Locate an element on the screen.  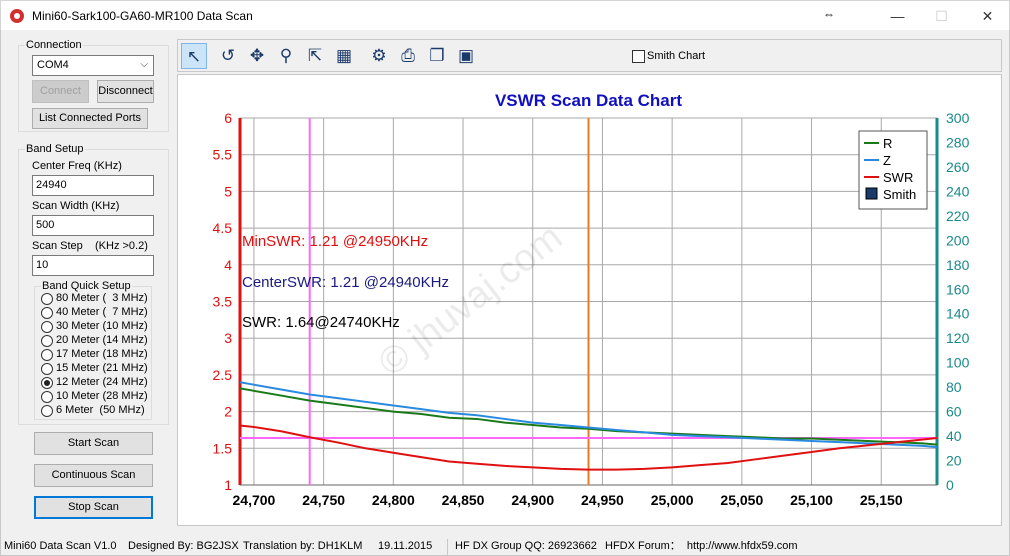
stop-scan-button: Stop Scan is located at coordinates (93, 507).